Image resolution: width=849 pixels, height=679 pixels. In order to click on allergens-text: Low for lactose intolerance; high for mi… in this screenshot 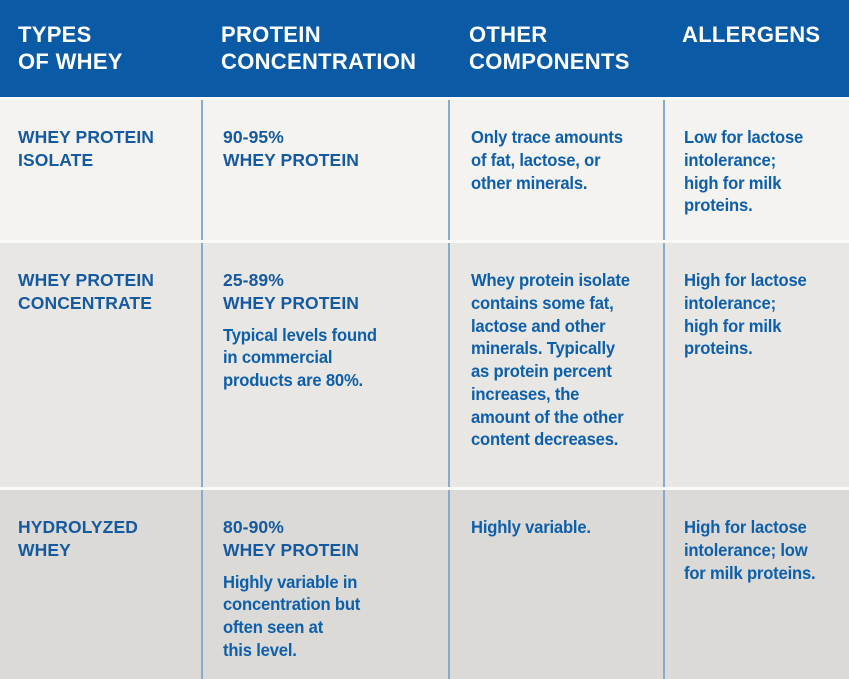, I will do `click(744, 171)`.